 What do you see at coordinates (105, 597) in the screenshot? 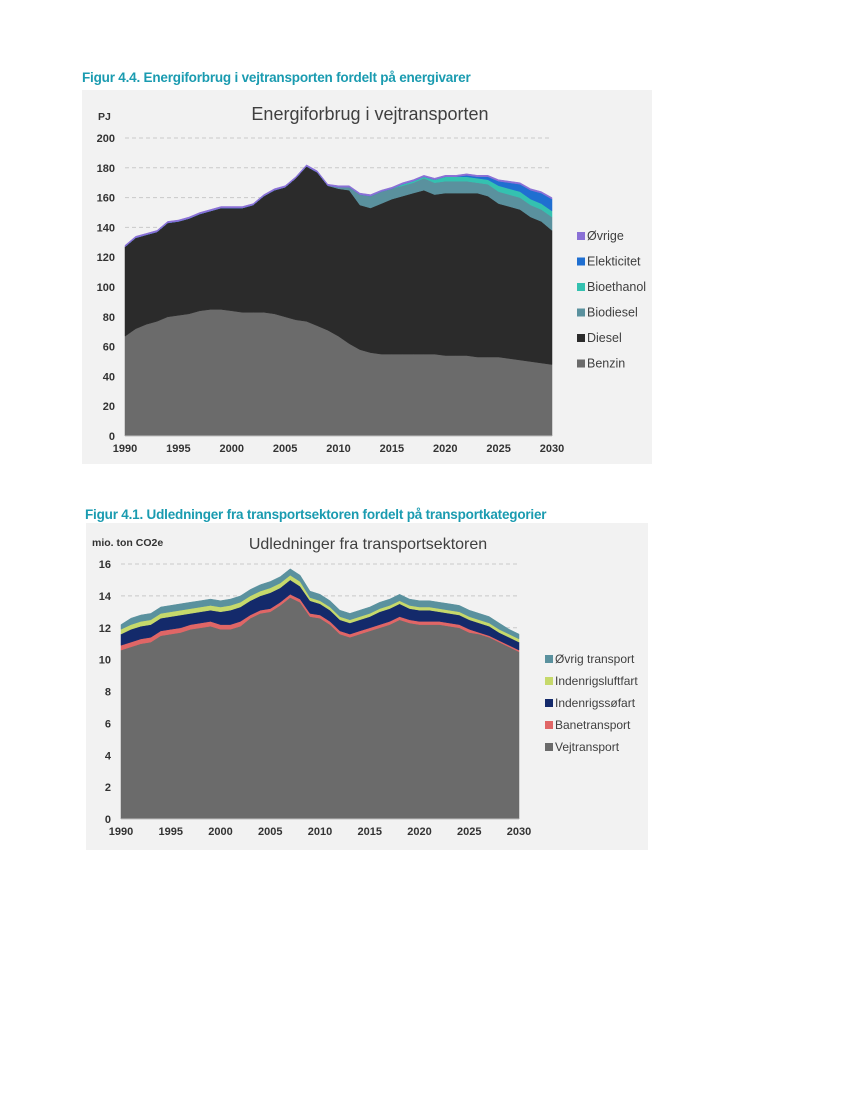
I see `y-tick-label-14: 14` at bounding box center [105, 597].